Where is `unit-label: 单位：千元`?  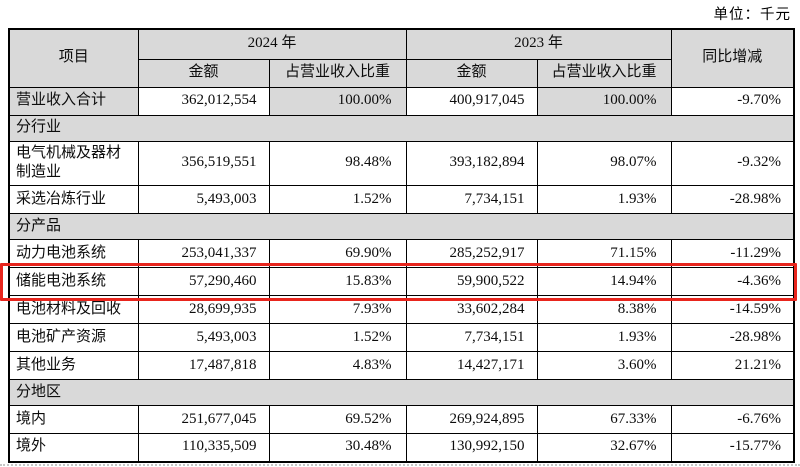 unit-label: 单位：千元 is located at coordinates (752, 15).